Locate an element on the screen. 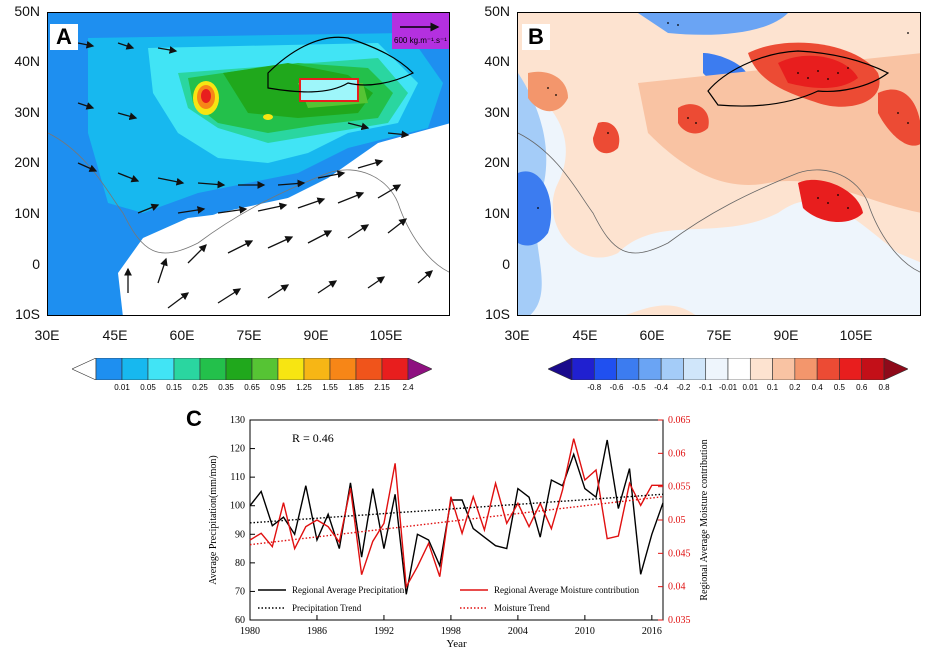 Image resolution: width=941 pixels, height=648 pixels. y-left-tick-label: 100 is located at coordinates (237, 506).